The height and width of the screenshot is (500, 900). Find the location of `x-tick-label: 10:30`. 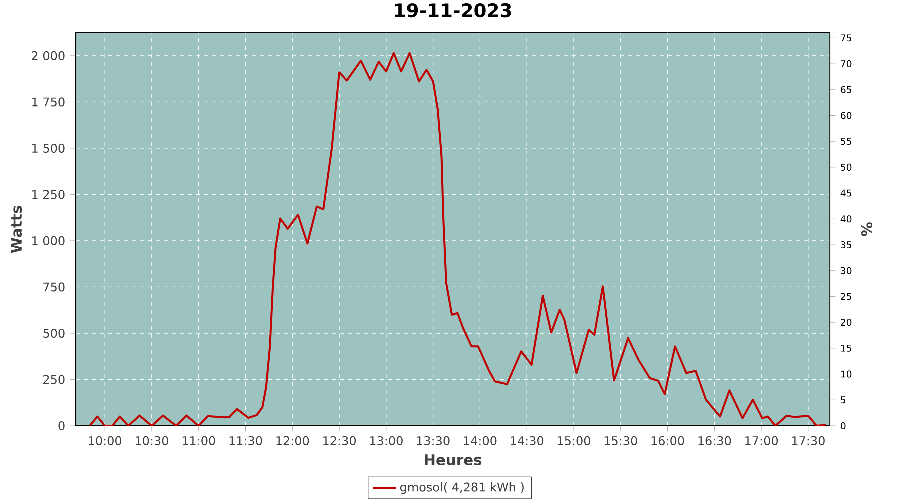

x-tick-label: 10:30 is located at coordinates (152, 441).